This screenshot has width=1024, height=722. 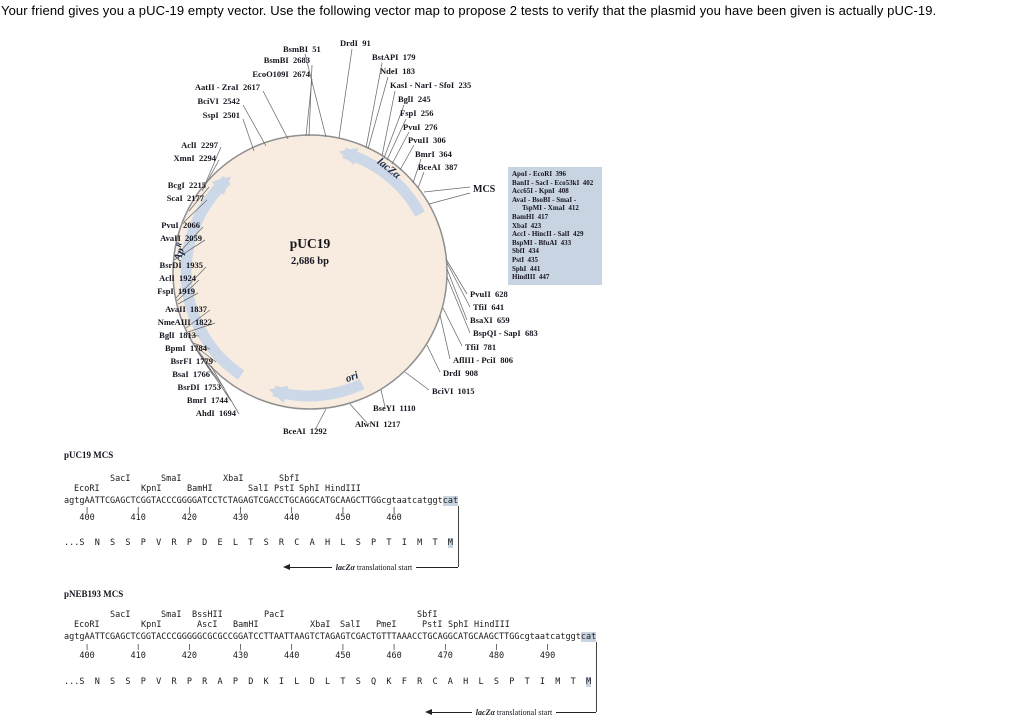 What do you see at coordinates (305, 431) in the screenshot?
I see `restriction-site-label: BceAI 1292` at bounding box center [305, 431].